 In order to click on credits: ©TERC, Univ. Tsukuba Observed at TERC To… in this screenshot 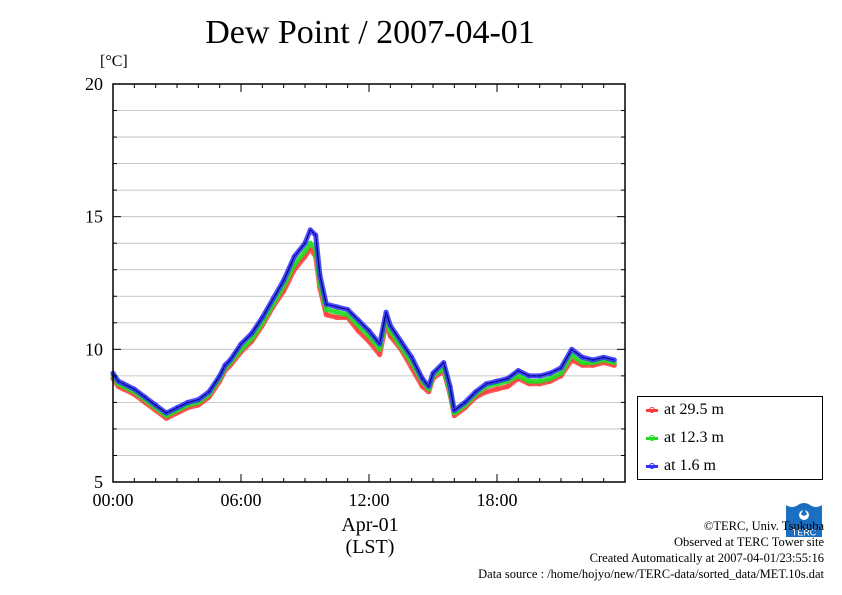, I will do `click(651, 550)`.